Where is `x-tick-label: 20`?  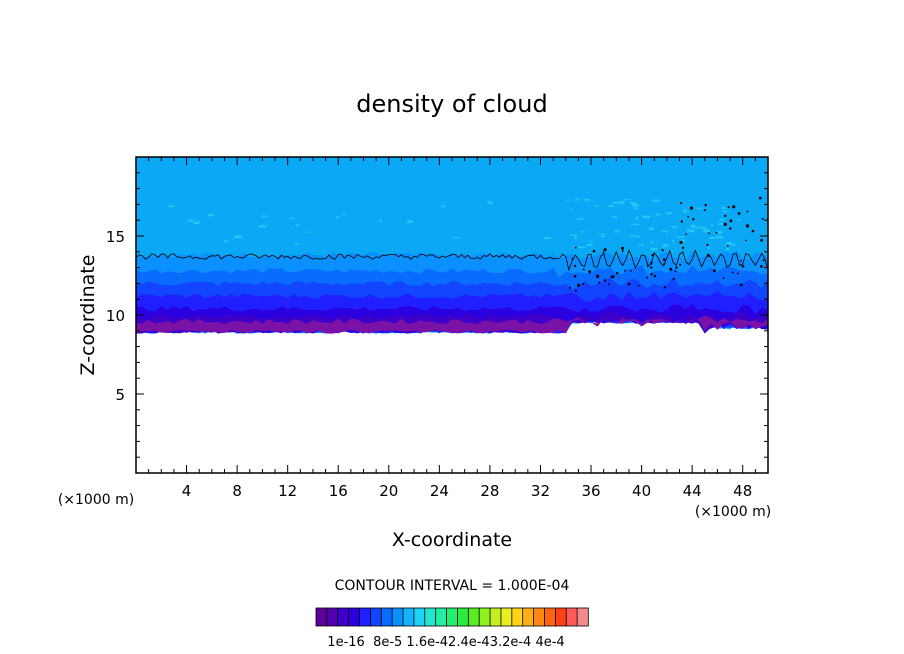
x-tick-label: 20 is located at coordinates (388, 491).